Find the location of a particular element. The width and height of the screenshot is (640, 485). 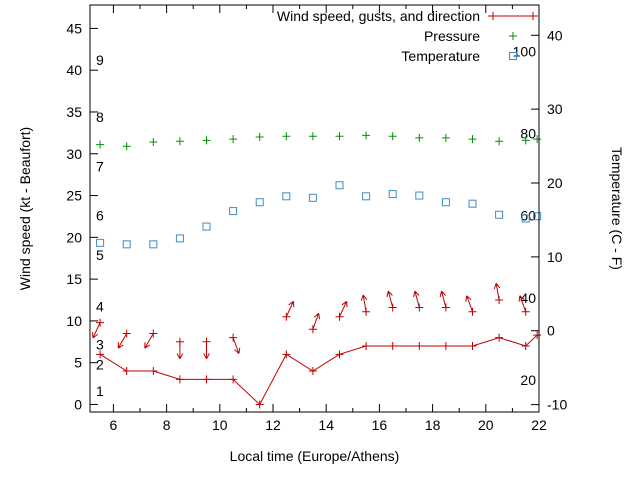

fahrenheit-scale-labels: 20 40 60 80 100 is located at coordinates (525, 216).